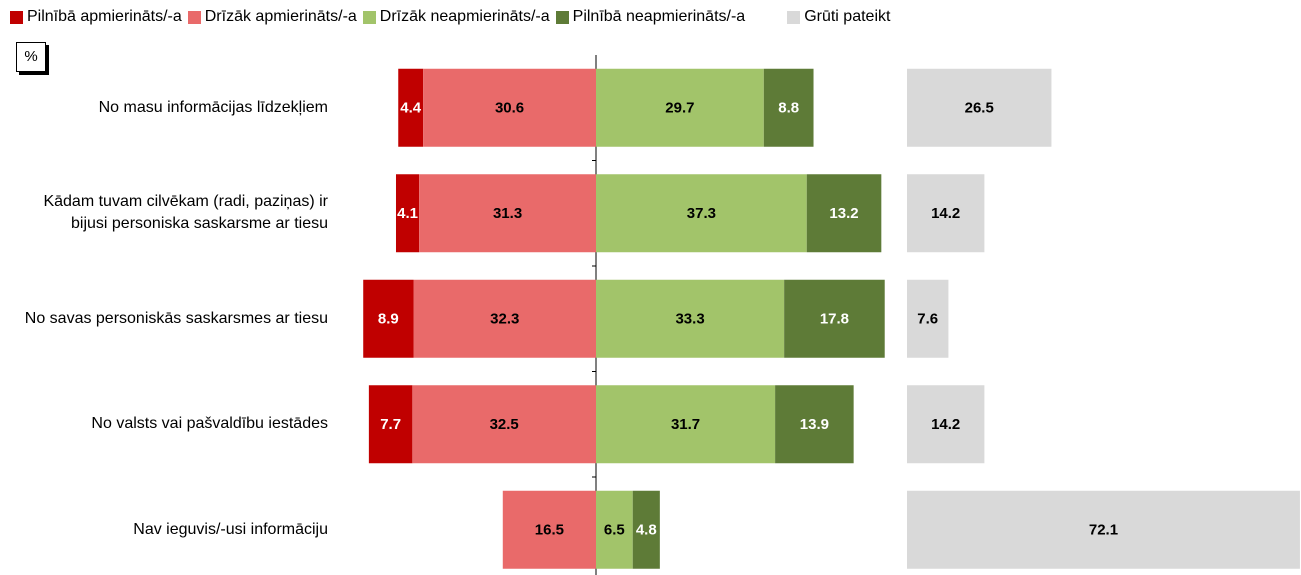  I want to click on value-label: 37.3, so click(701, 213).